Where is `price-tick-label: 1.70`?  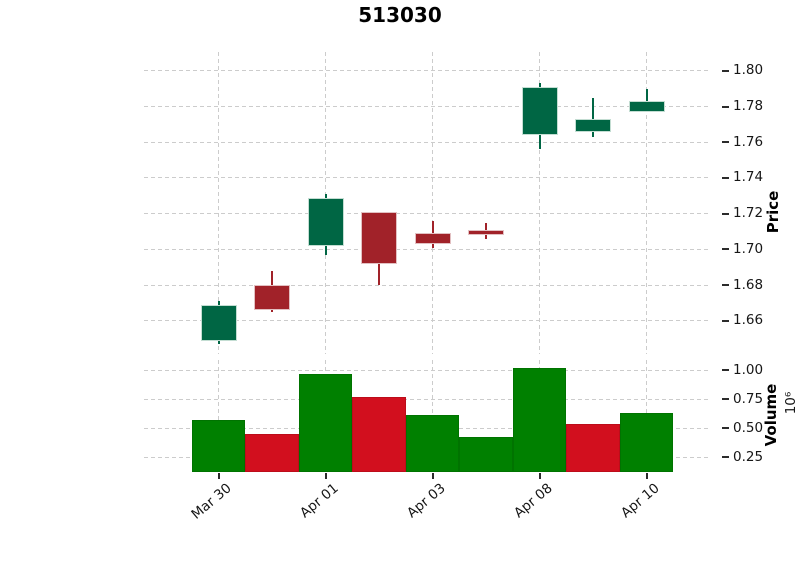
price-tick-label: 1.70 is located at coordinates (748, 248).